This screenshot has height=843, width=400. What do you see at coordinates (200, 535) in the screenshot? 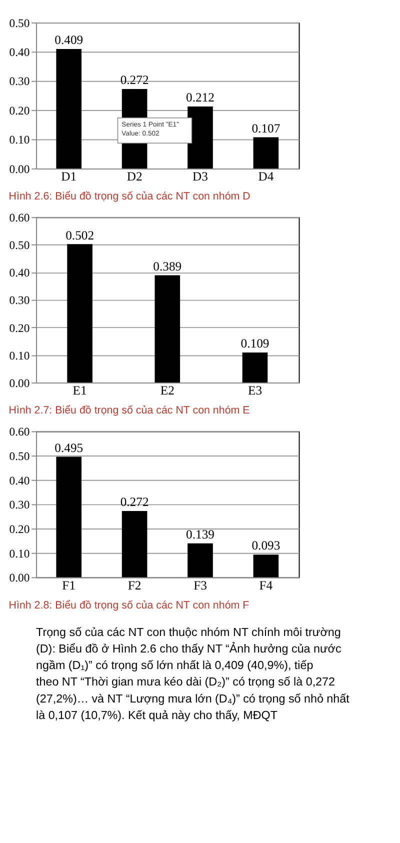
I see `data-label: 0.139` at bounding box center [200, 535].